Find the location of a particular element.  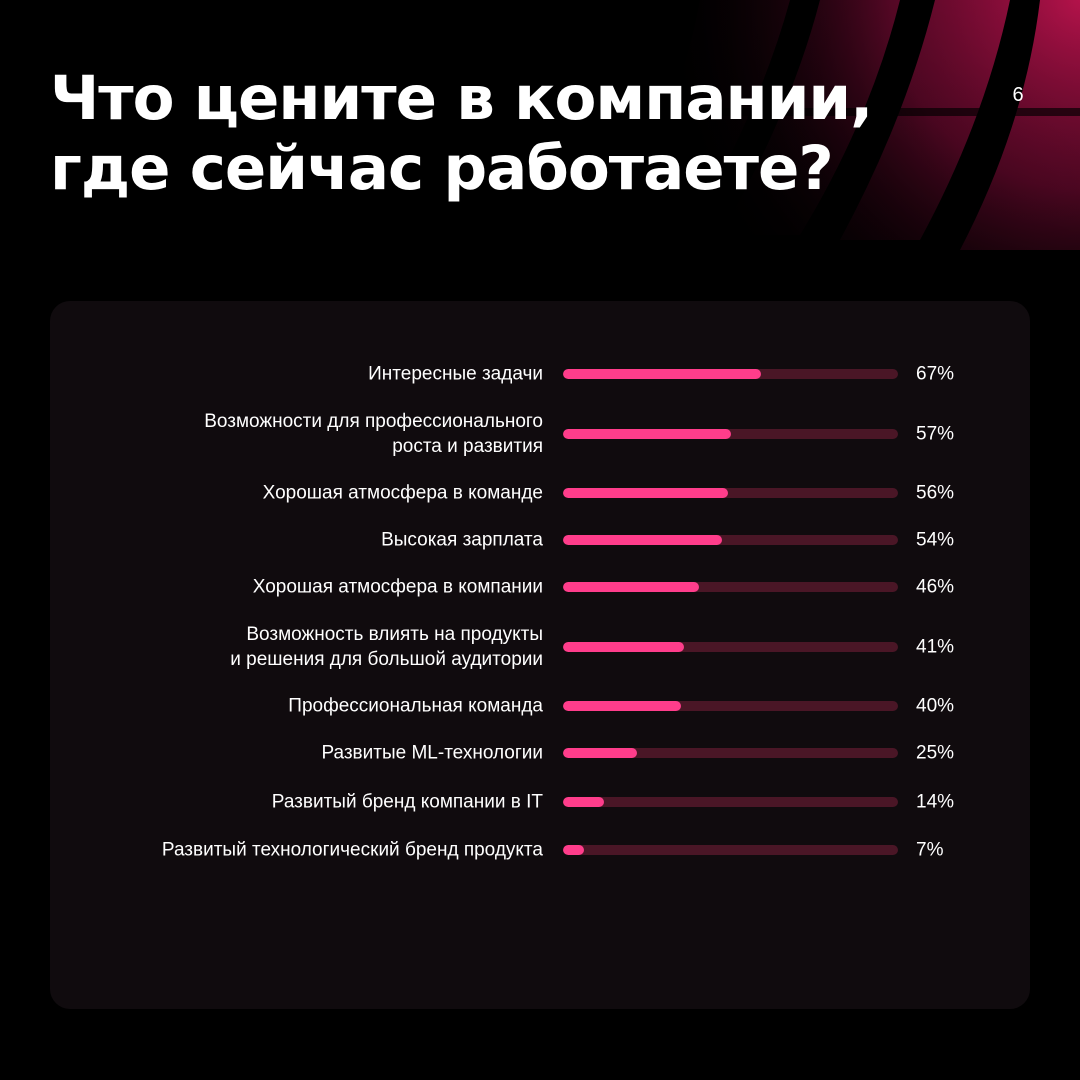

title-line-2: где сейчас работаете? is located at coordinates (442, 168).